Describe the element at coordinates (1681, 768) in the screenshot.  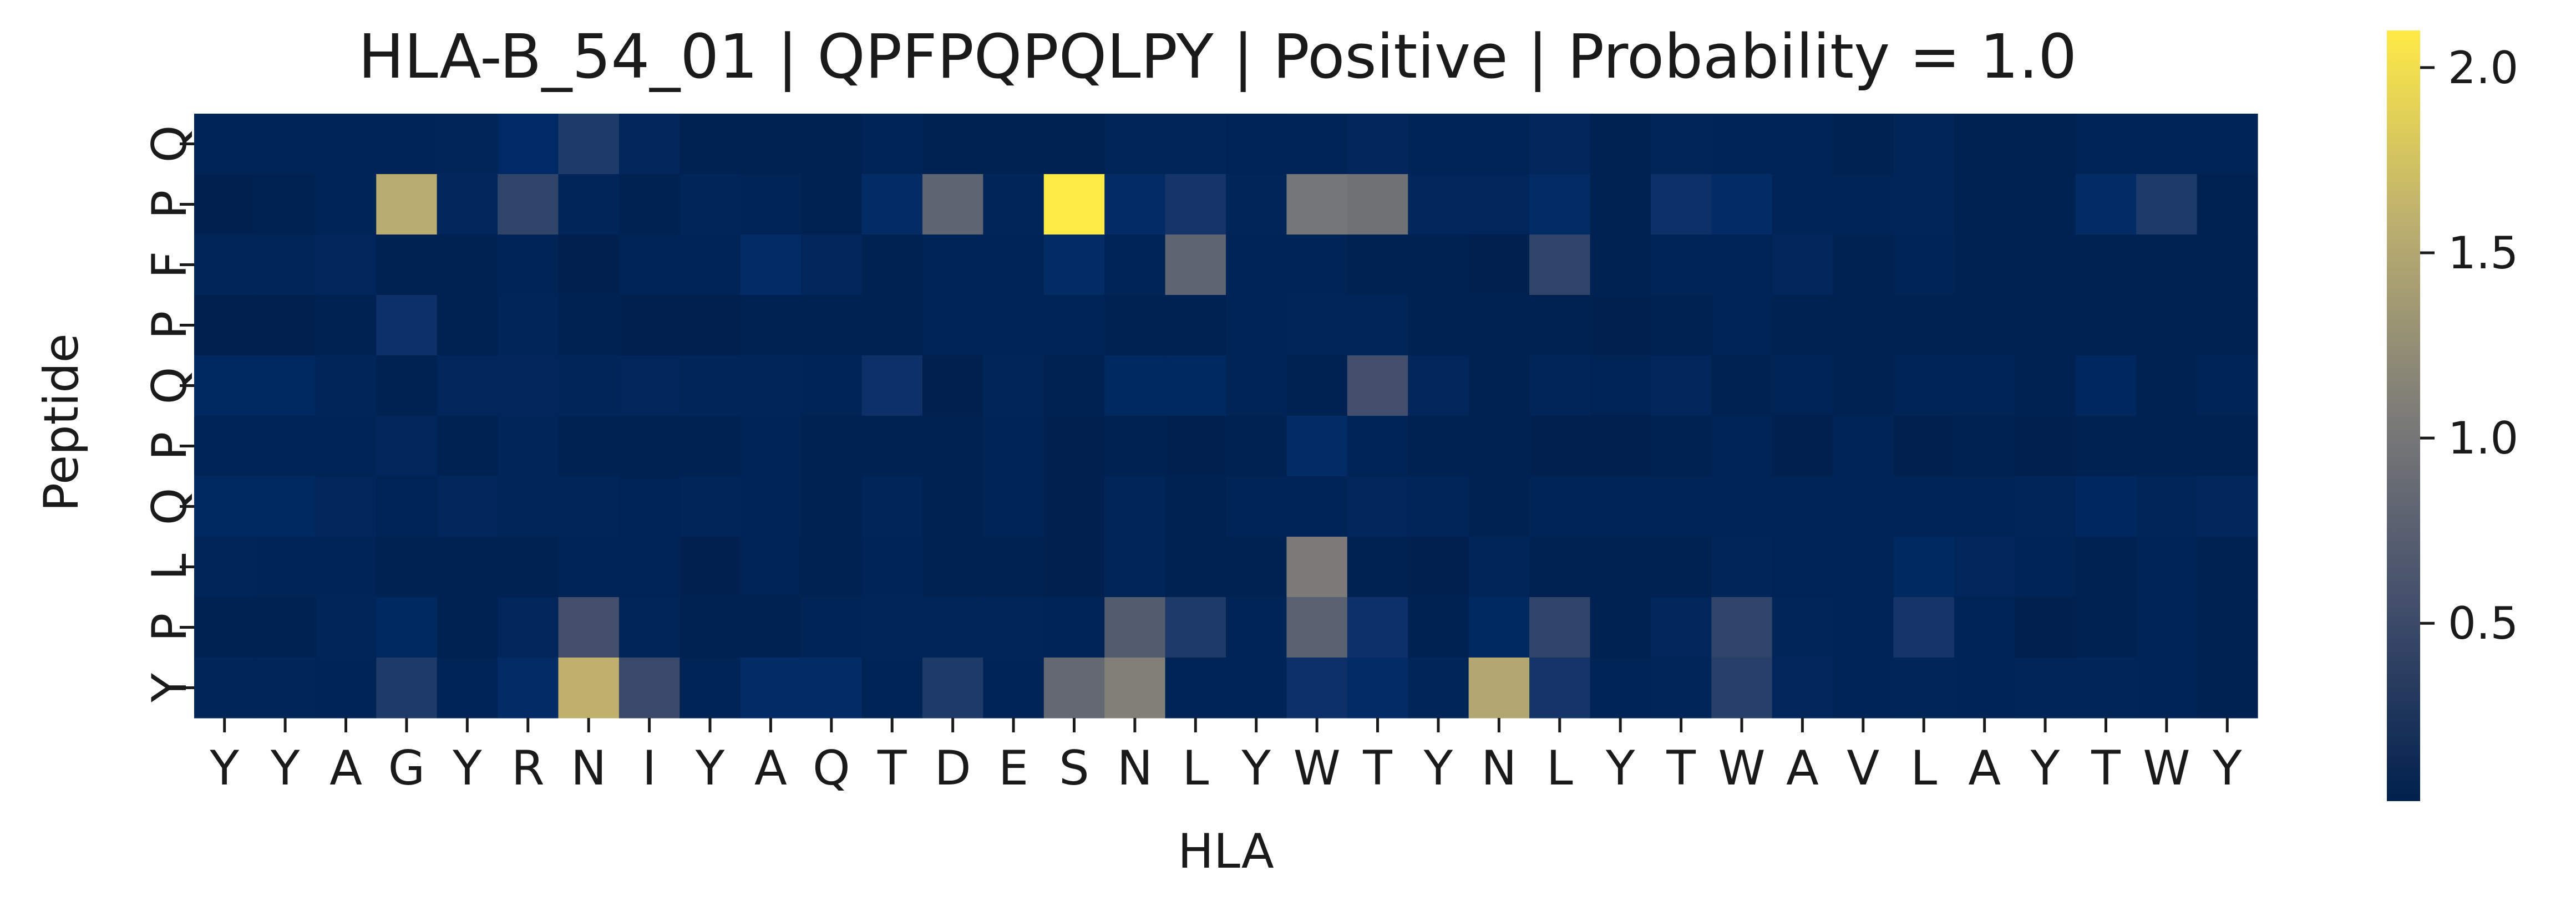
I see `x-tick-label: T` at that location.